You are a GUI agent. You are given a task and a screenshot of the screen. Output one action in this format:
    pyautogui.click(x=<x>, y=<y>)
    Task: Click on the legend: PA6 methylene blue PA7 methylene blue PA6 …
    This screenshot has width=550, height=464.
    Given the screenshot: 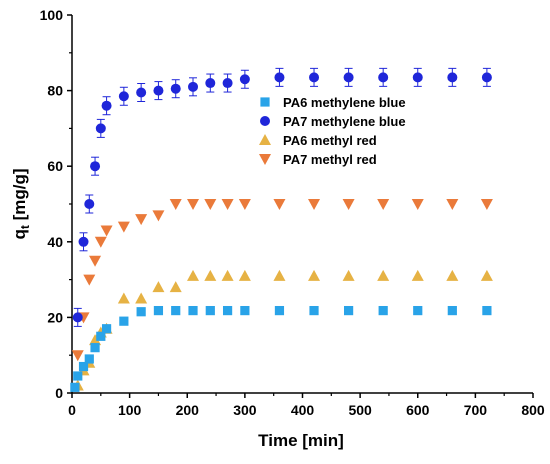 What is the action you would take?
    pyautogui.click(x=332, y=131)
    